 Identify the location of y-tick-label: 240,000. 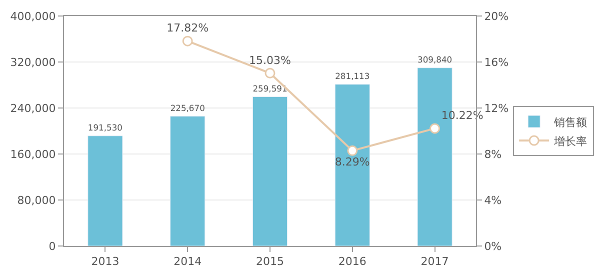
(33, 108).